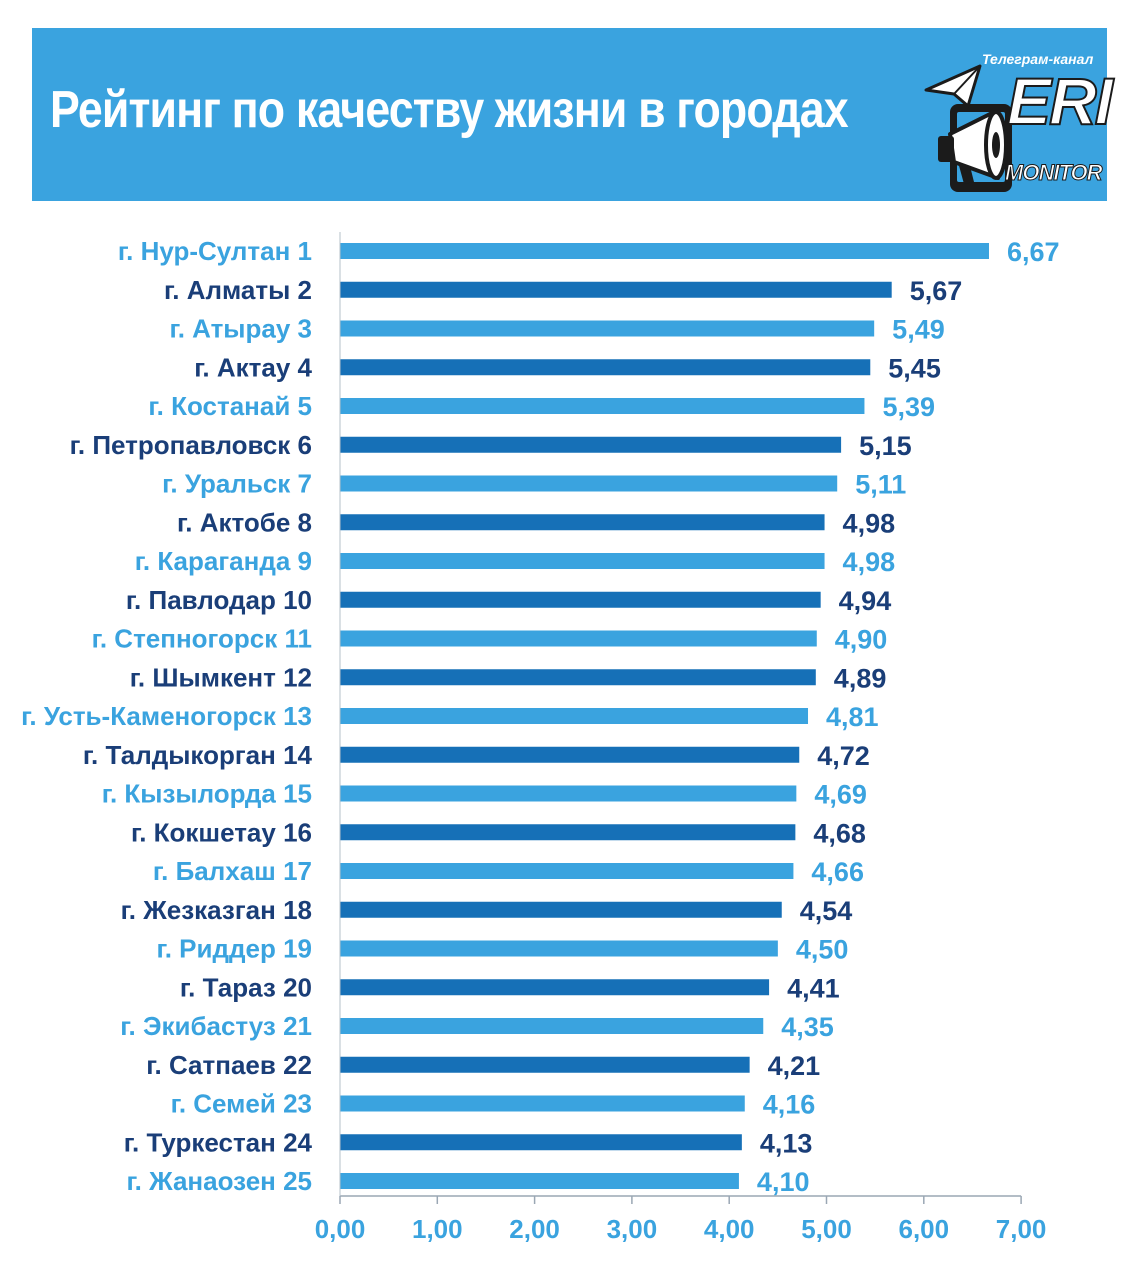 The width and height of the screenshot is (1138, 1280). What do you see at coordinates (789, 1105) in the screenshot?
I see `value-label: 4,16` at bounding box center [789, 1105].